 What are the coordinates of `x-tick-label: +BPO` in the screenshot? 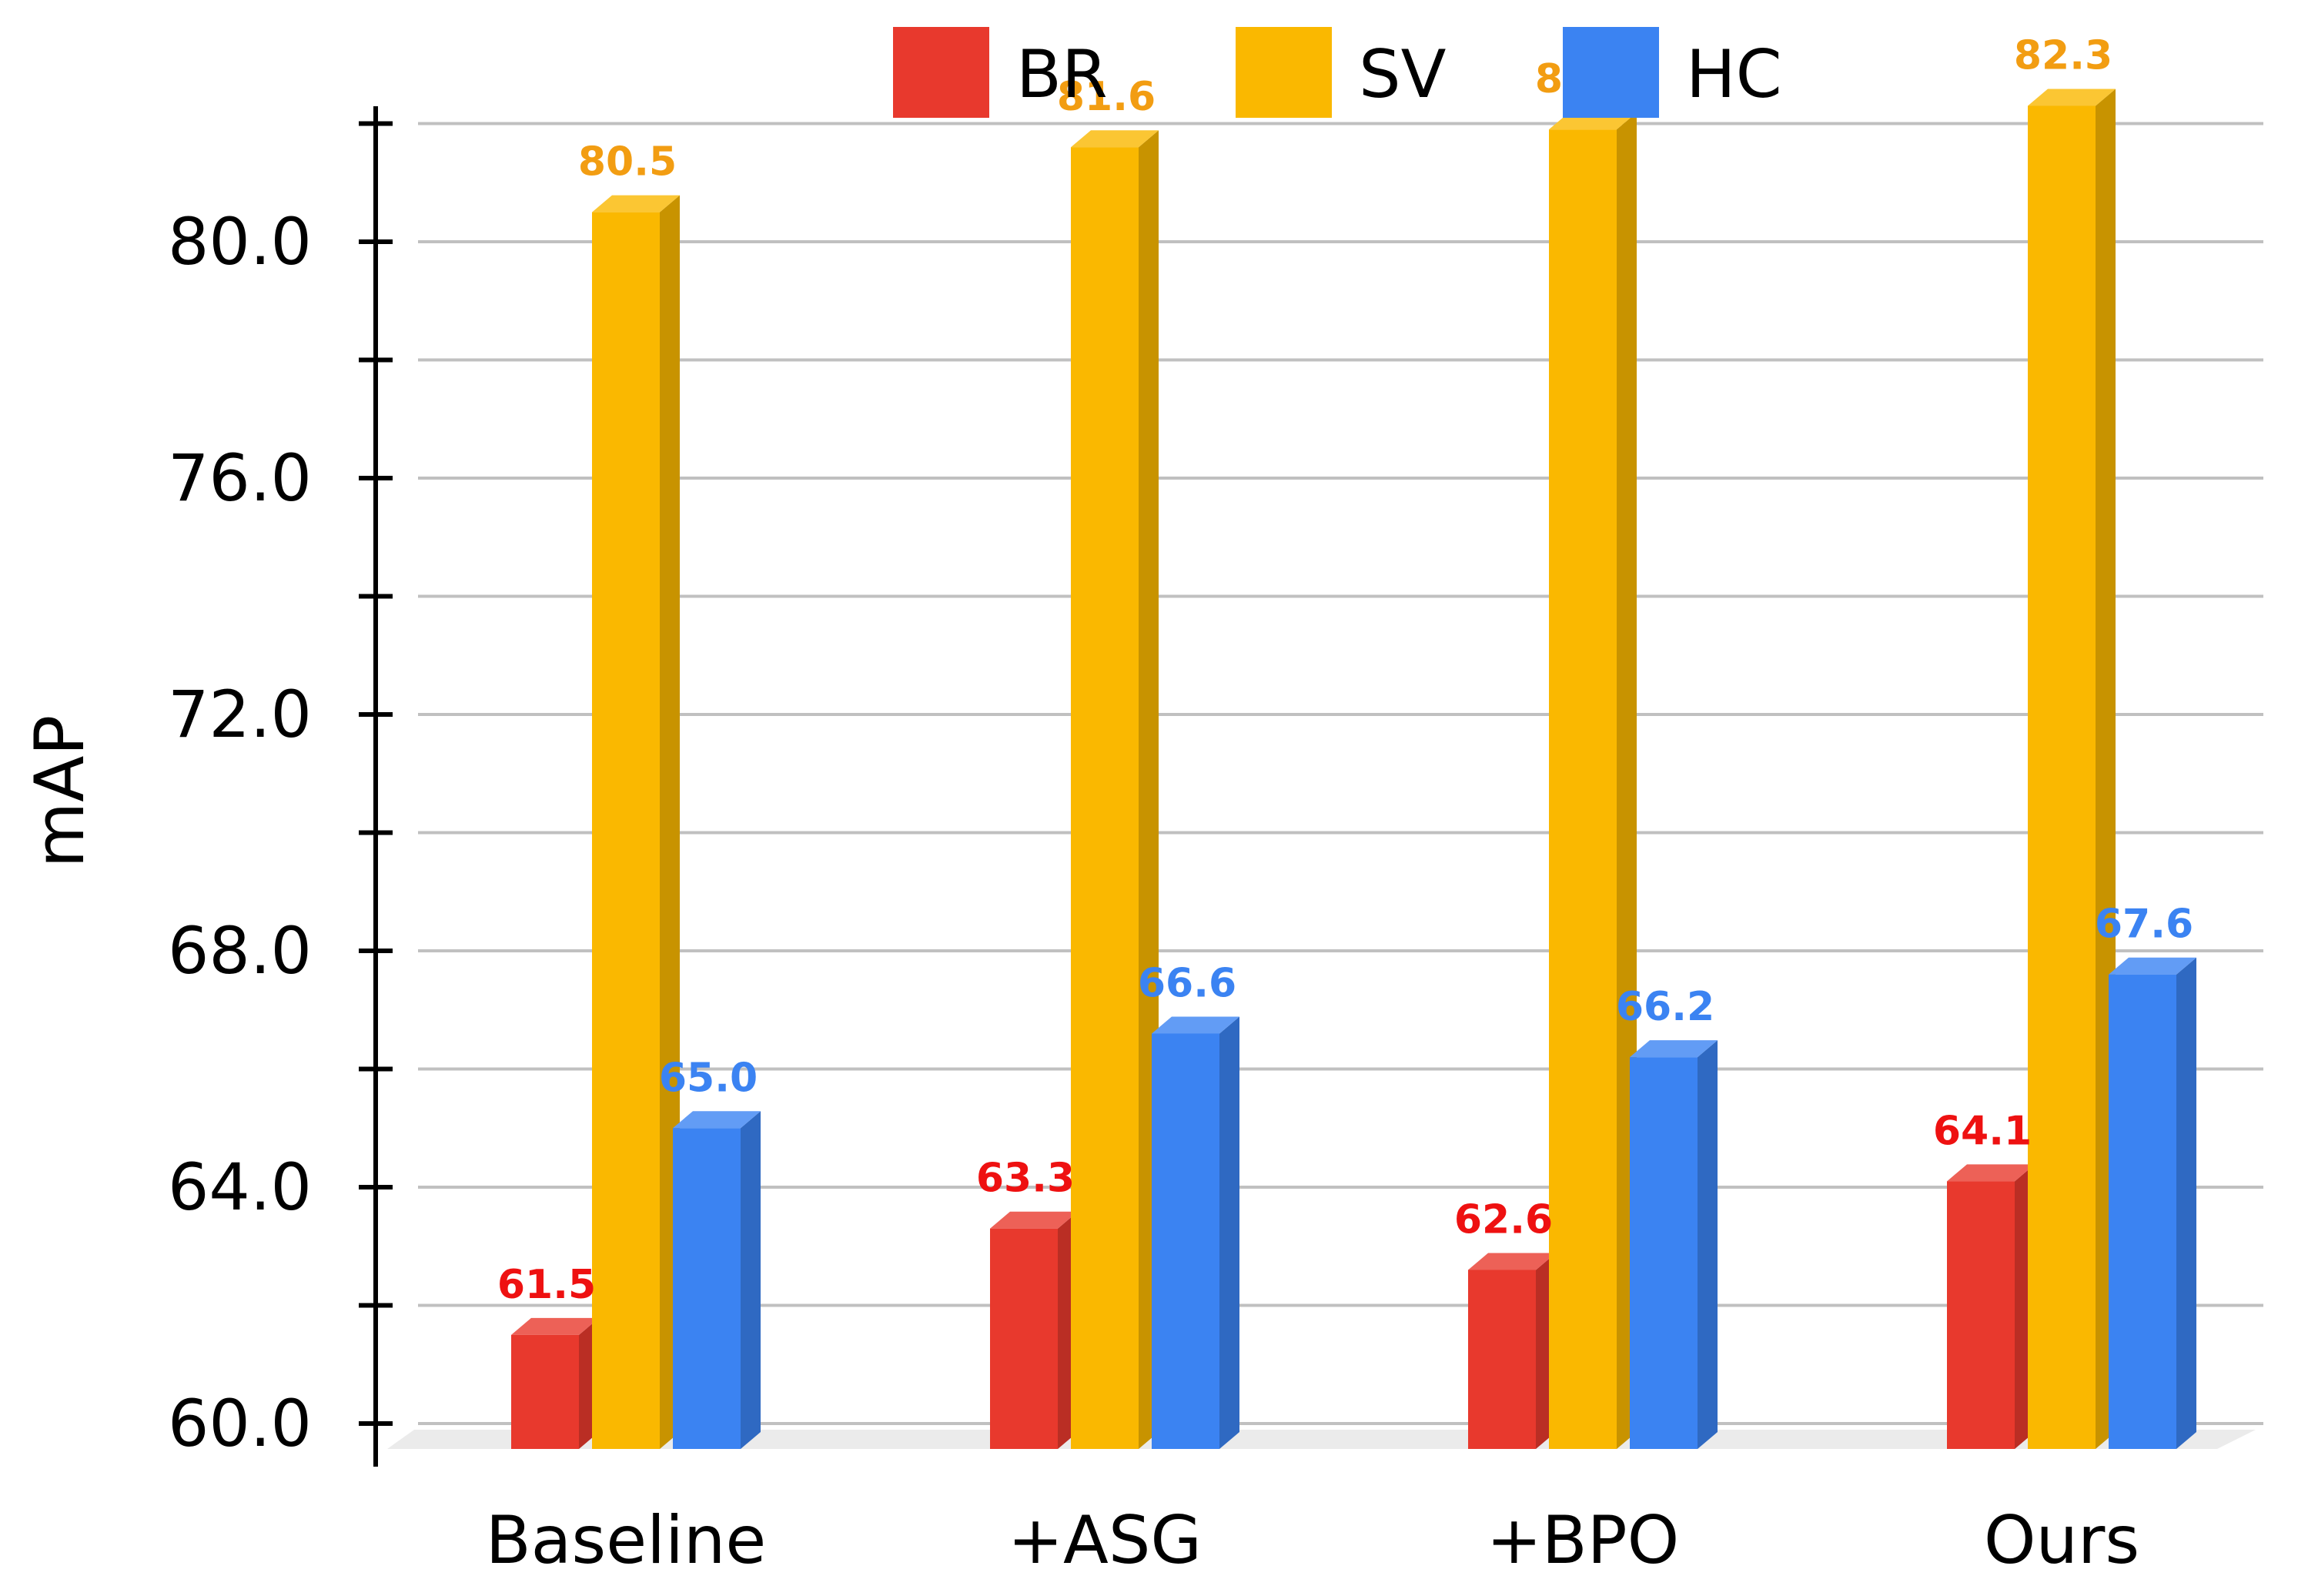 It's located at (1583, 1541).